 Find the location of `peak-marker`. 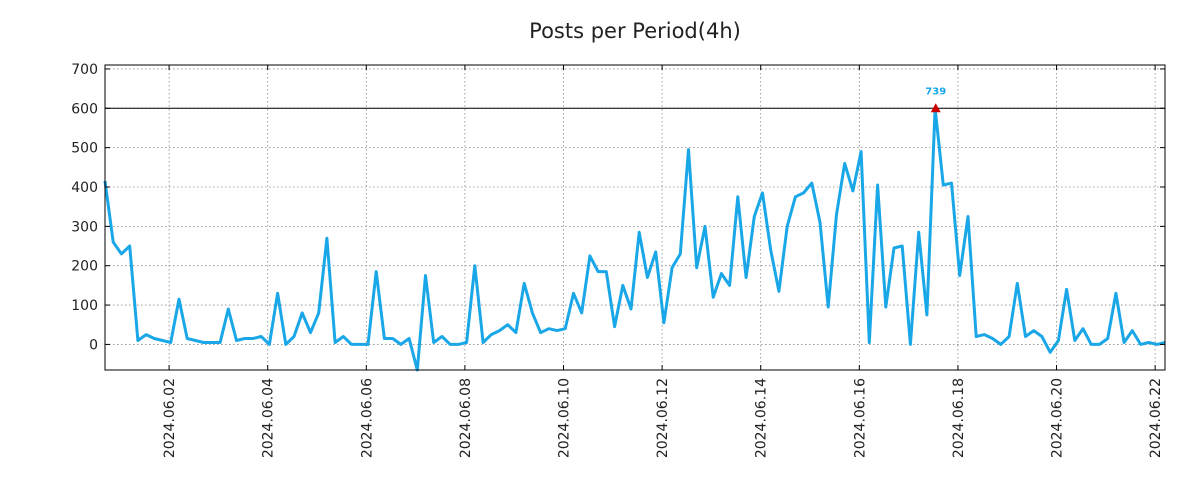

peak-marker is located at coordinates (935, 108).